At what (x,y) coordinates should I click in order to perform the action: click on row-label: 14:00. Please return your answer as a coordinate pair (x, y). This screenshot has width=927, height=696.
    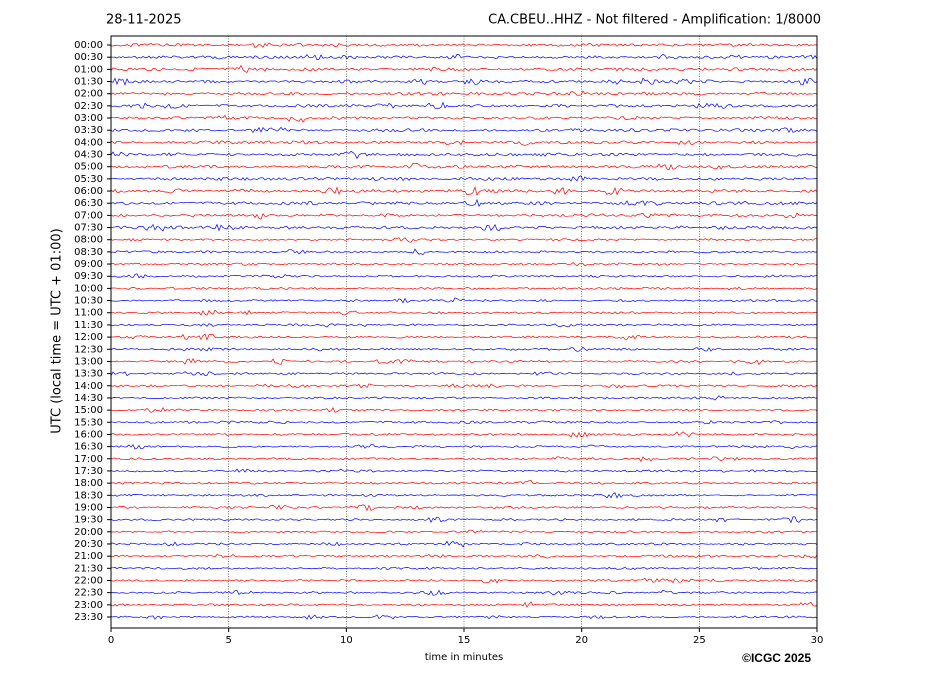
    Looking at the image, I should click on (88, 386).